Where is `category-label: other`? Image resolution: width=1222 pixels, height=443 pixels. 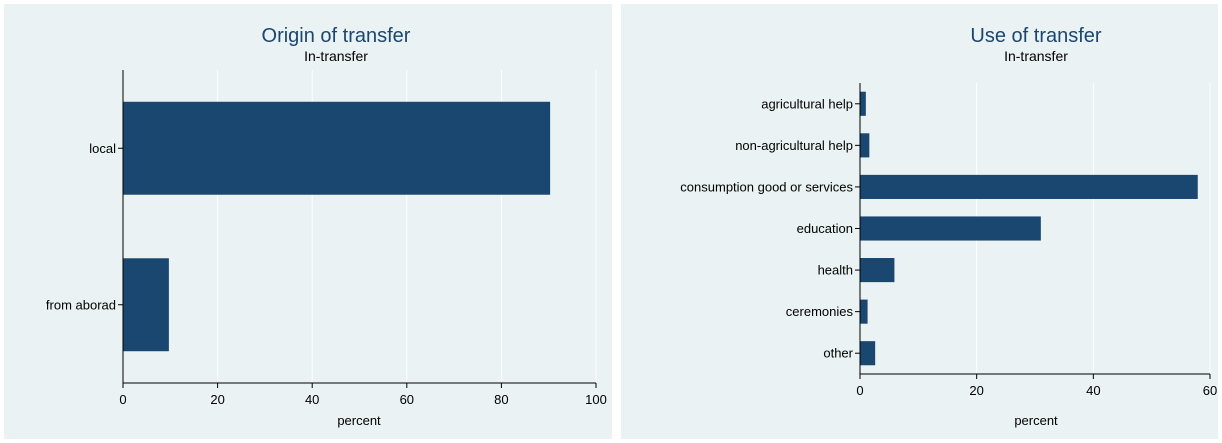 category-label: other is located at coordinates (838, 353).